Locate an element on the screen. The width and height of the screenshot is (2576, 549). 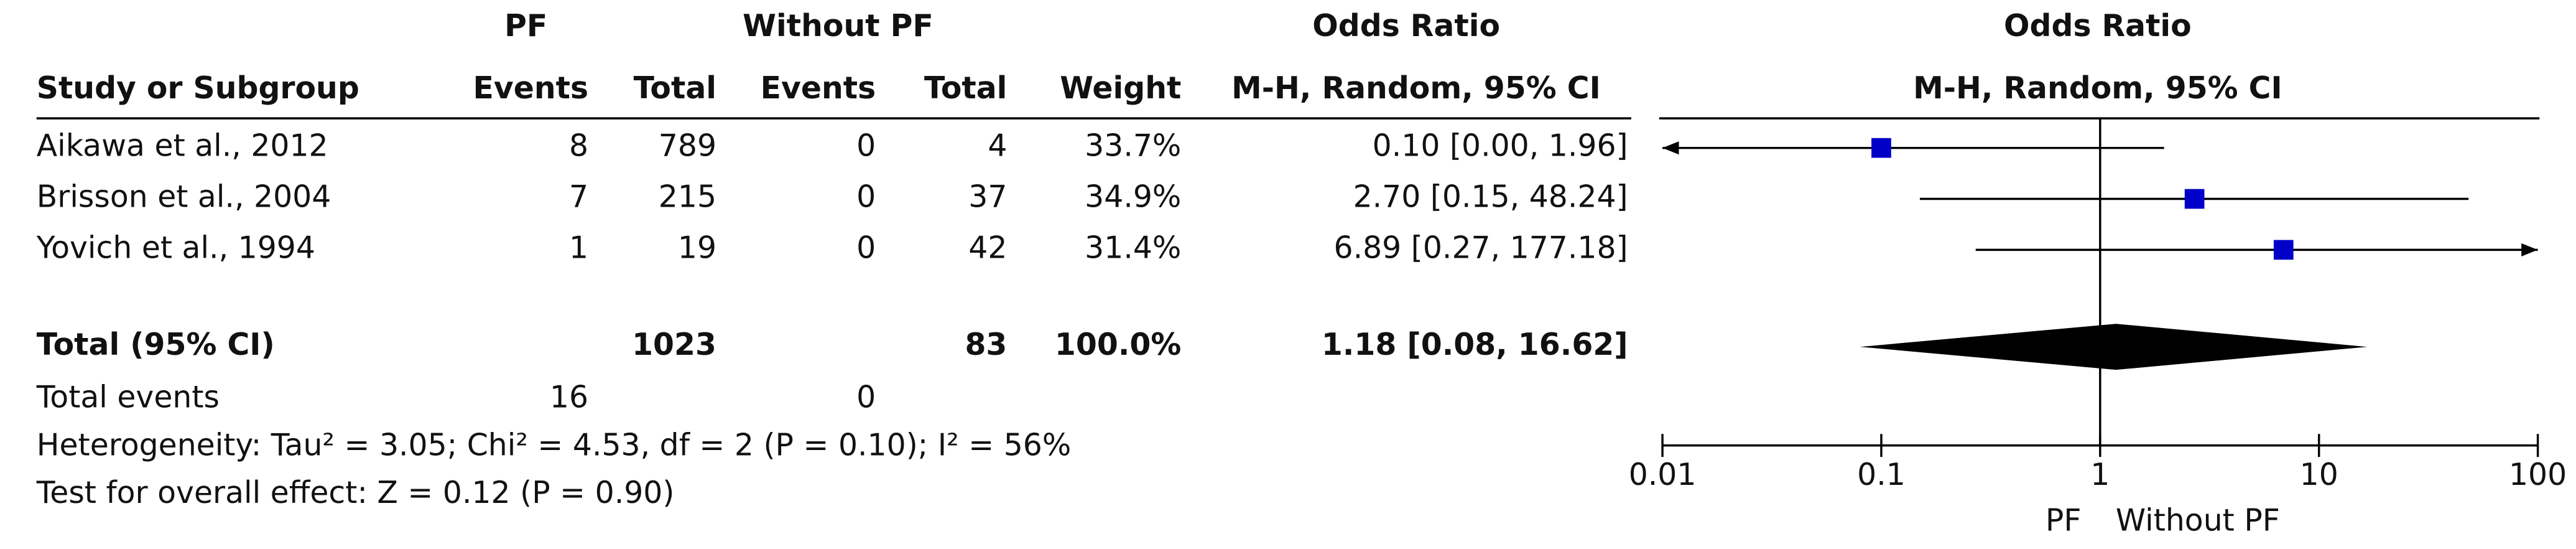
total-events-without: 0 is located at coordinates (866, 397).